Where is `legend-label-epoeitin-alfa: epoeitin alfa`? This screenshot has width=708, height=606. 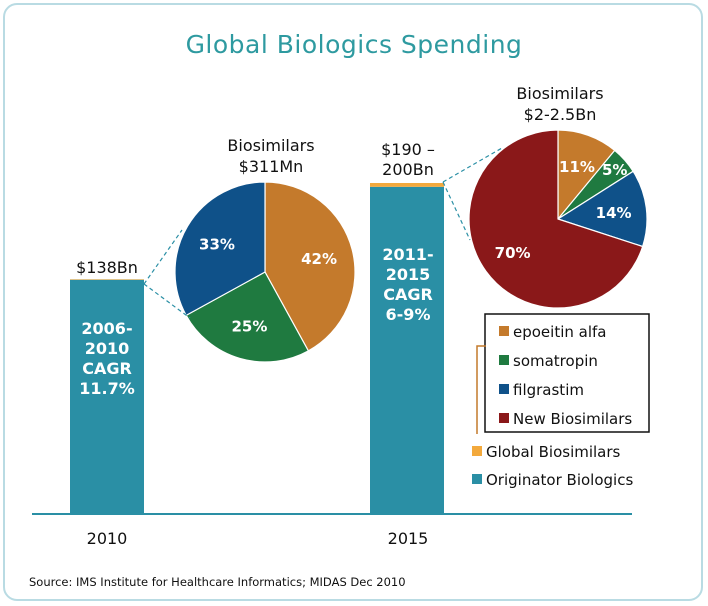 legend-label-epoeitin-alfa: epoeitin alfa is located at coordinates (559, 332).